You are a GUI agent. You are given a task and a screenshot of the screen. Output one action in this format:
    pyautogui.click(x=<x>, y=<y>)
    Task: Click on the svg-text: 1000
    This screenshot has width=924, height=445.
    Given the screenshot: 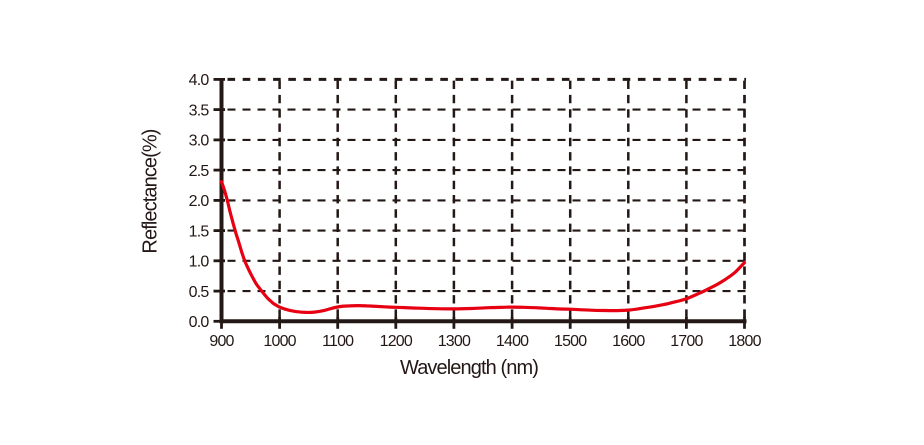 What is the action you would take?
    pyautogui.click(x=279, y=341)
    